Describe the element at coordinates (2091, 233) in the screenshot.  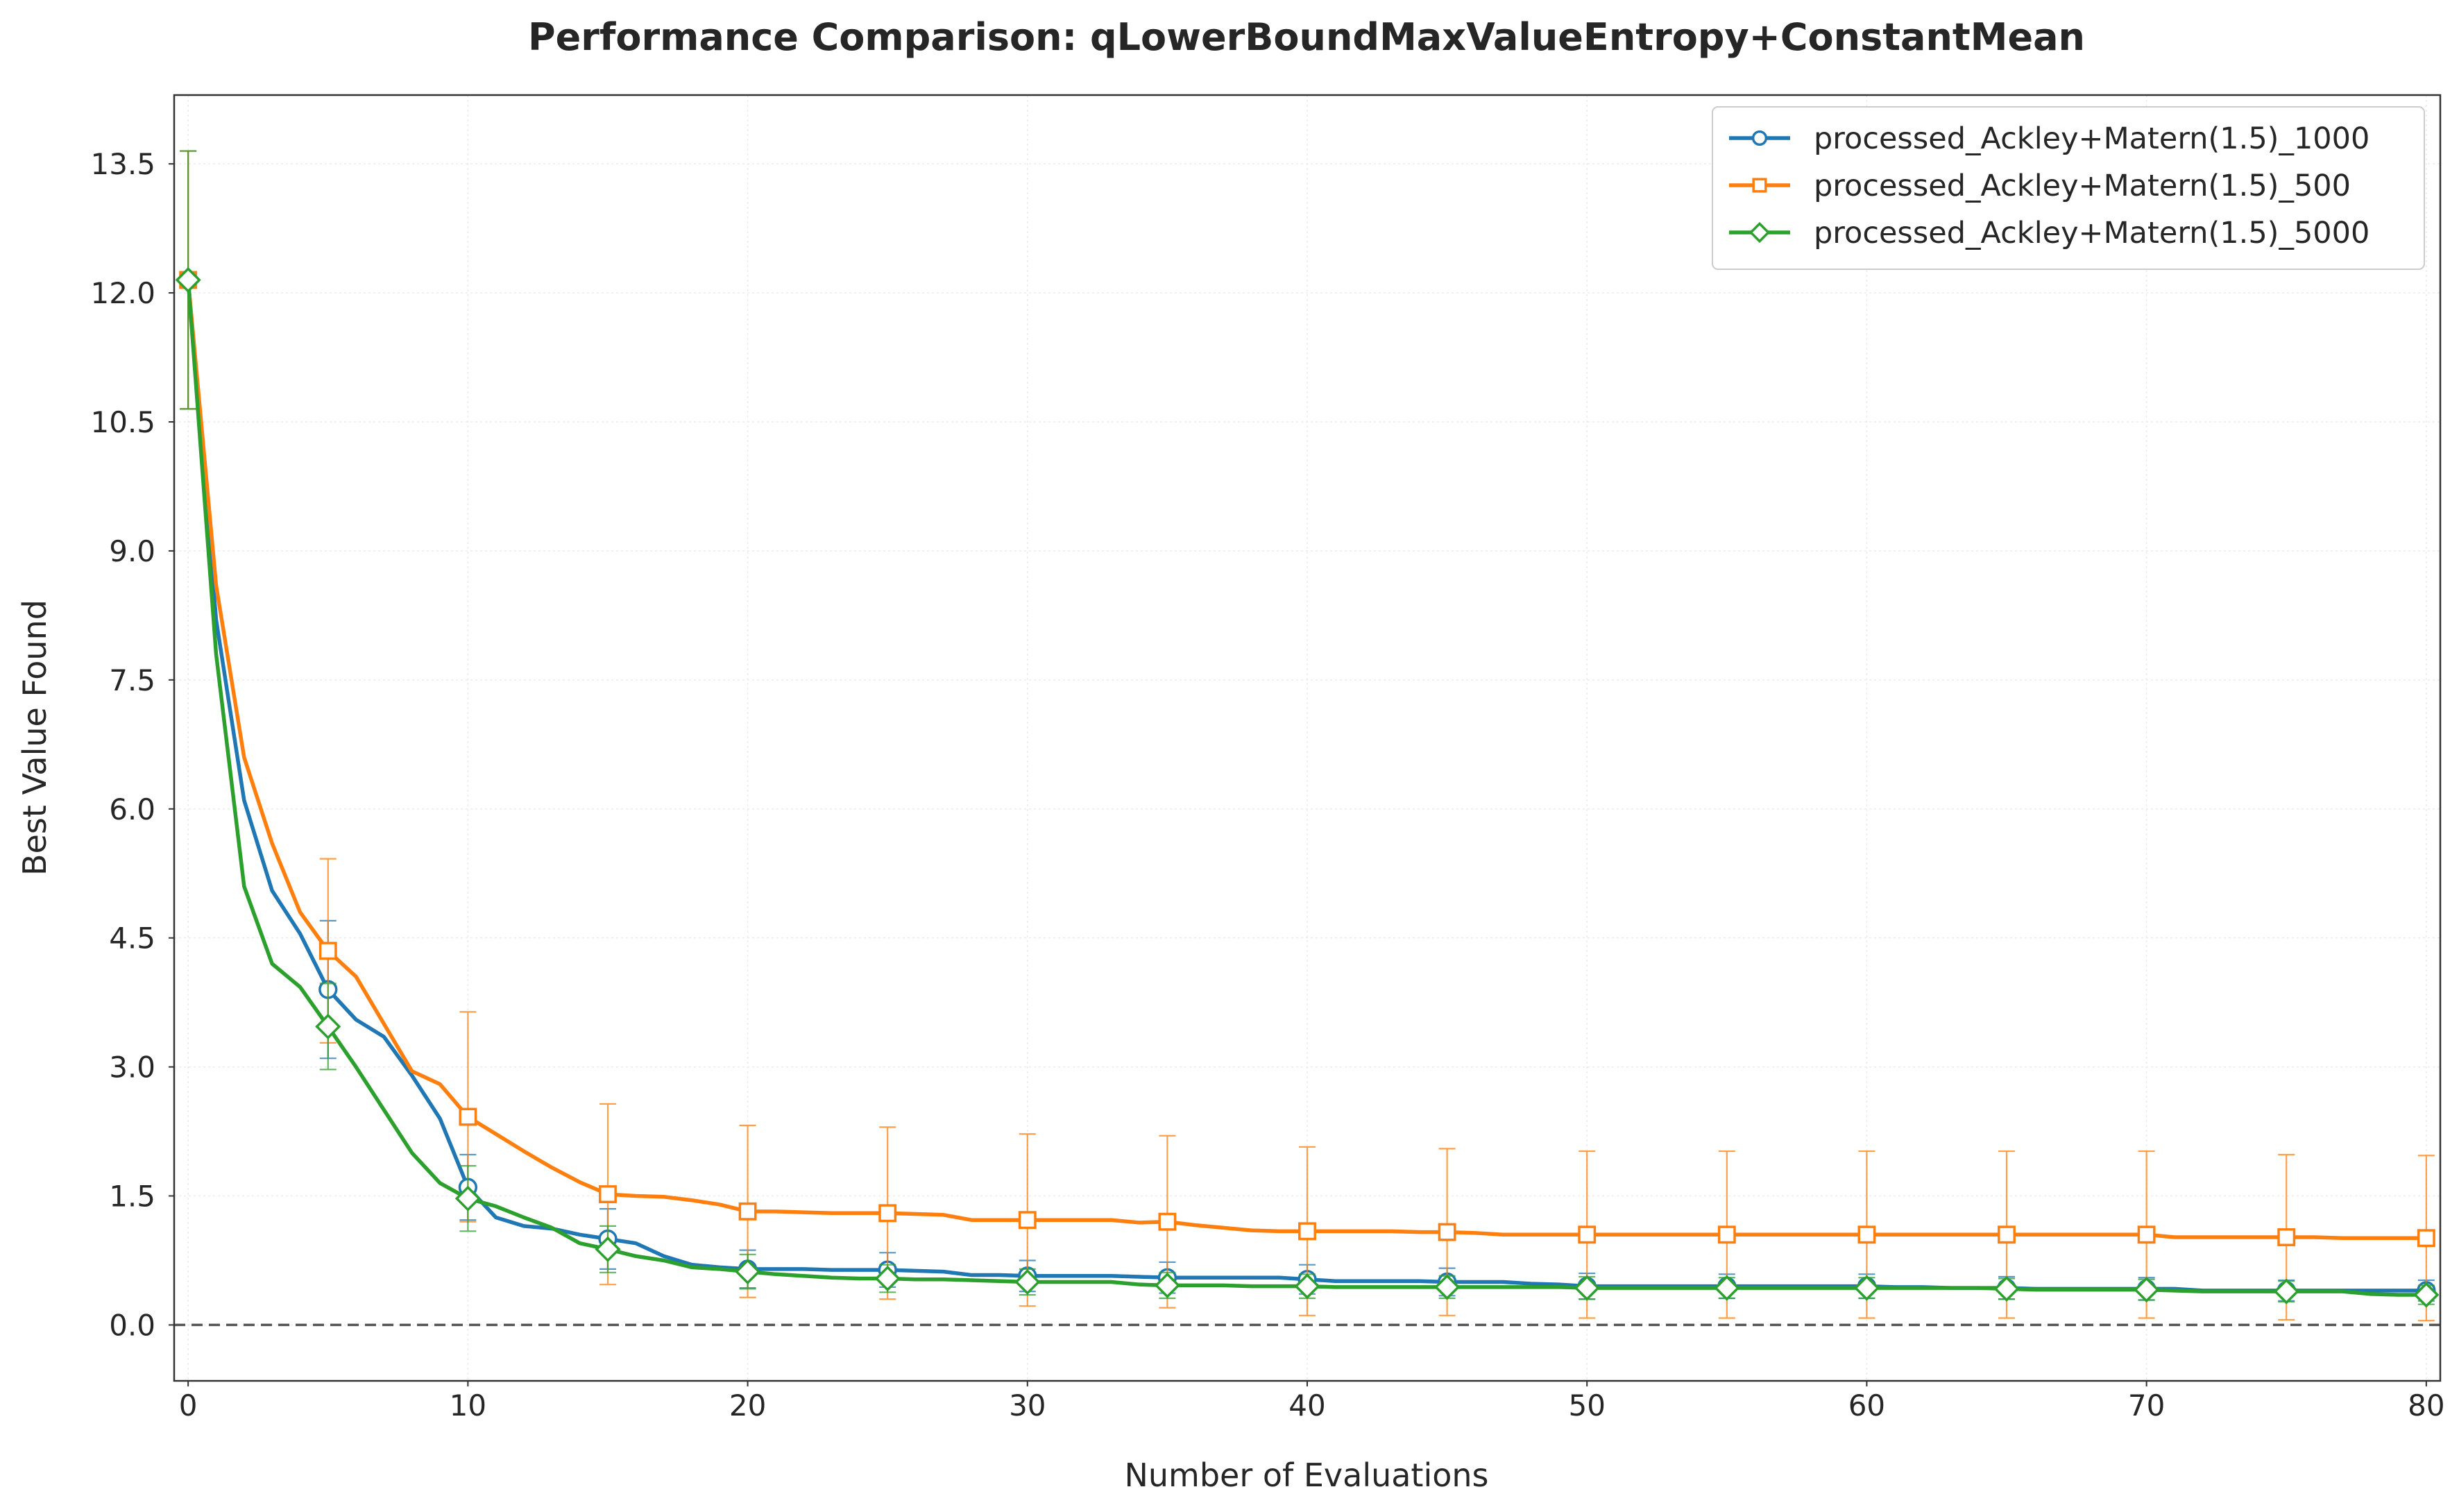
I see `legend-label: processed_Ackley+Matern(1.5)_5000` at that location.